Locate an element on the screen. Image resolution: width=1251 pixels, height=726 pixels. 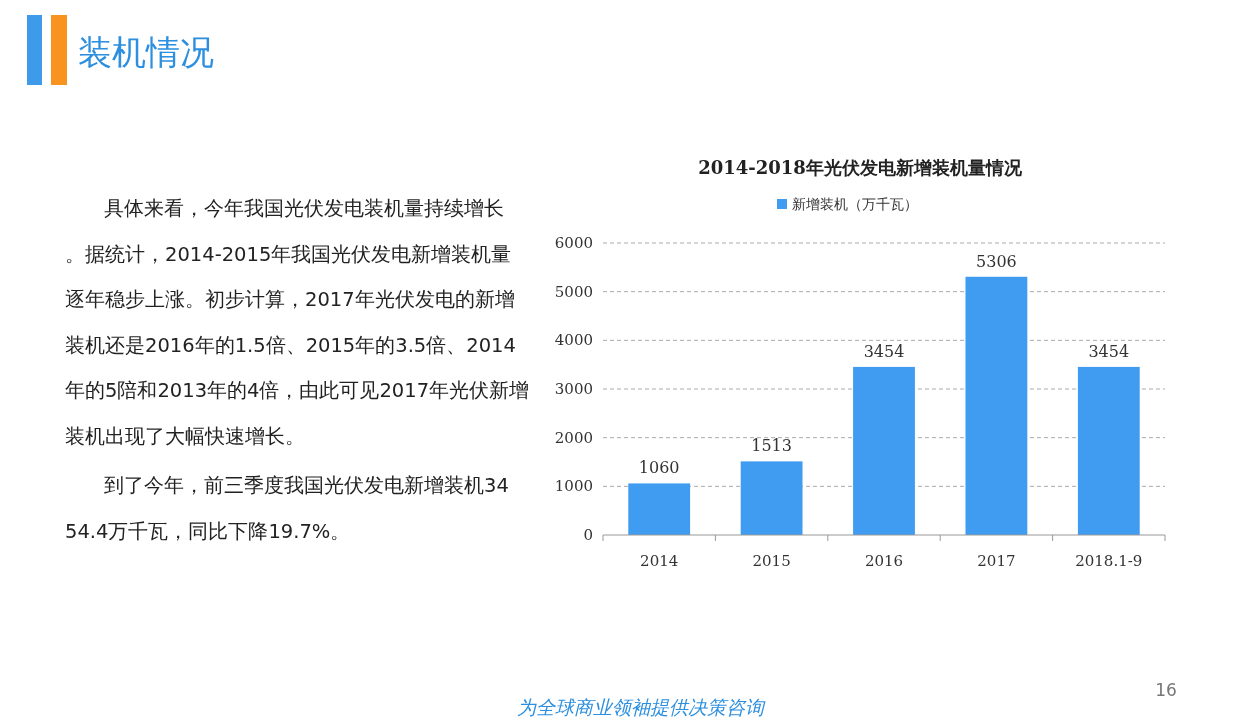
text: 16 is located at coordinates (1166, 690).